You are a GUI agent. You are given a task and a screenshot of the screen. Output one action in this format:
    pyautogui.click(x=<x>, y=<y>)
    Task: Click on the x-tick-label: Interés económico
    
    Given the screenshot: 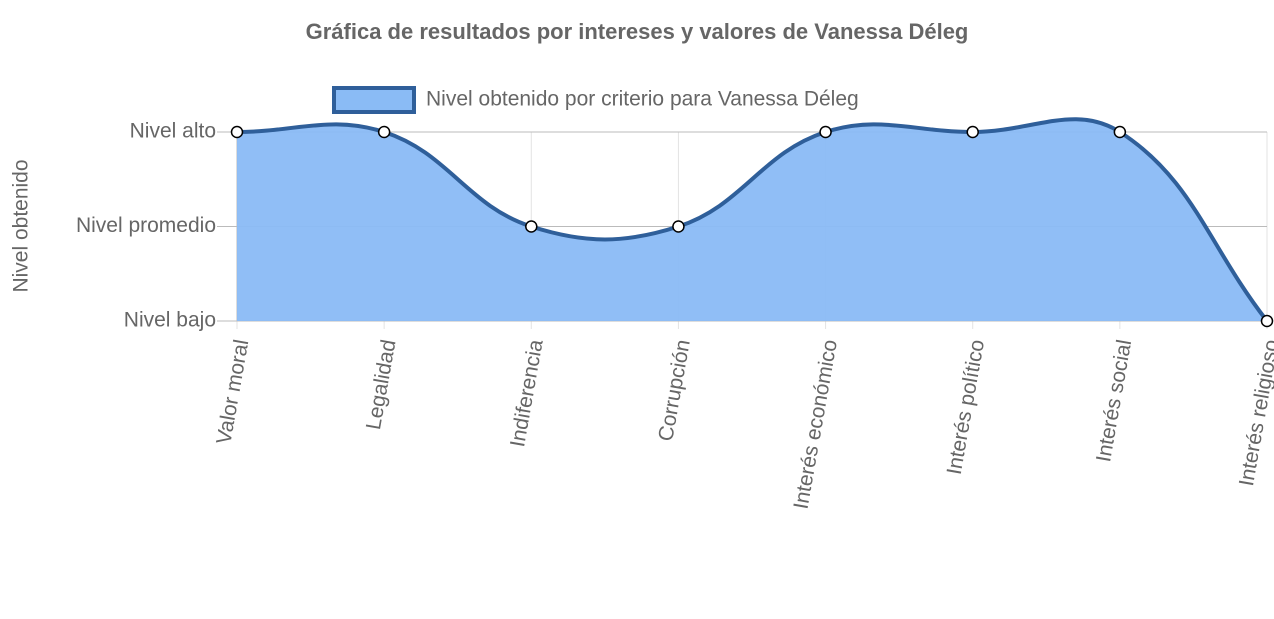 What is the action you would take?
    pyautogui.click(x=816, y=424)
    